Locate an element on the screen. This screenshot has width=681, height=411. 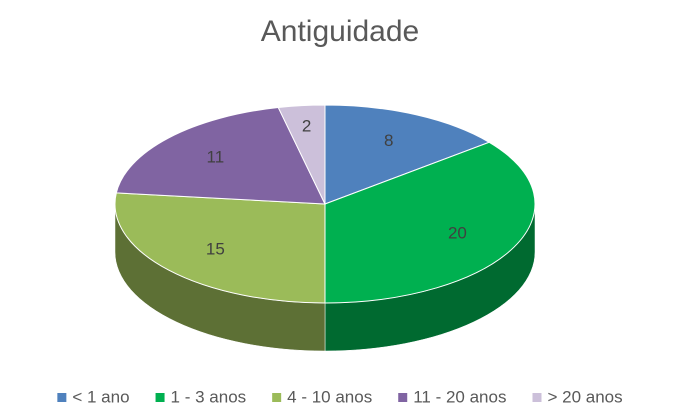
data-label: 2 is located at coordinates (306, 126).